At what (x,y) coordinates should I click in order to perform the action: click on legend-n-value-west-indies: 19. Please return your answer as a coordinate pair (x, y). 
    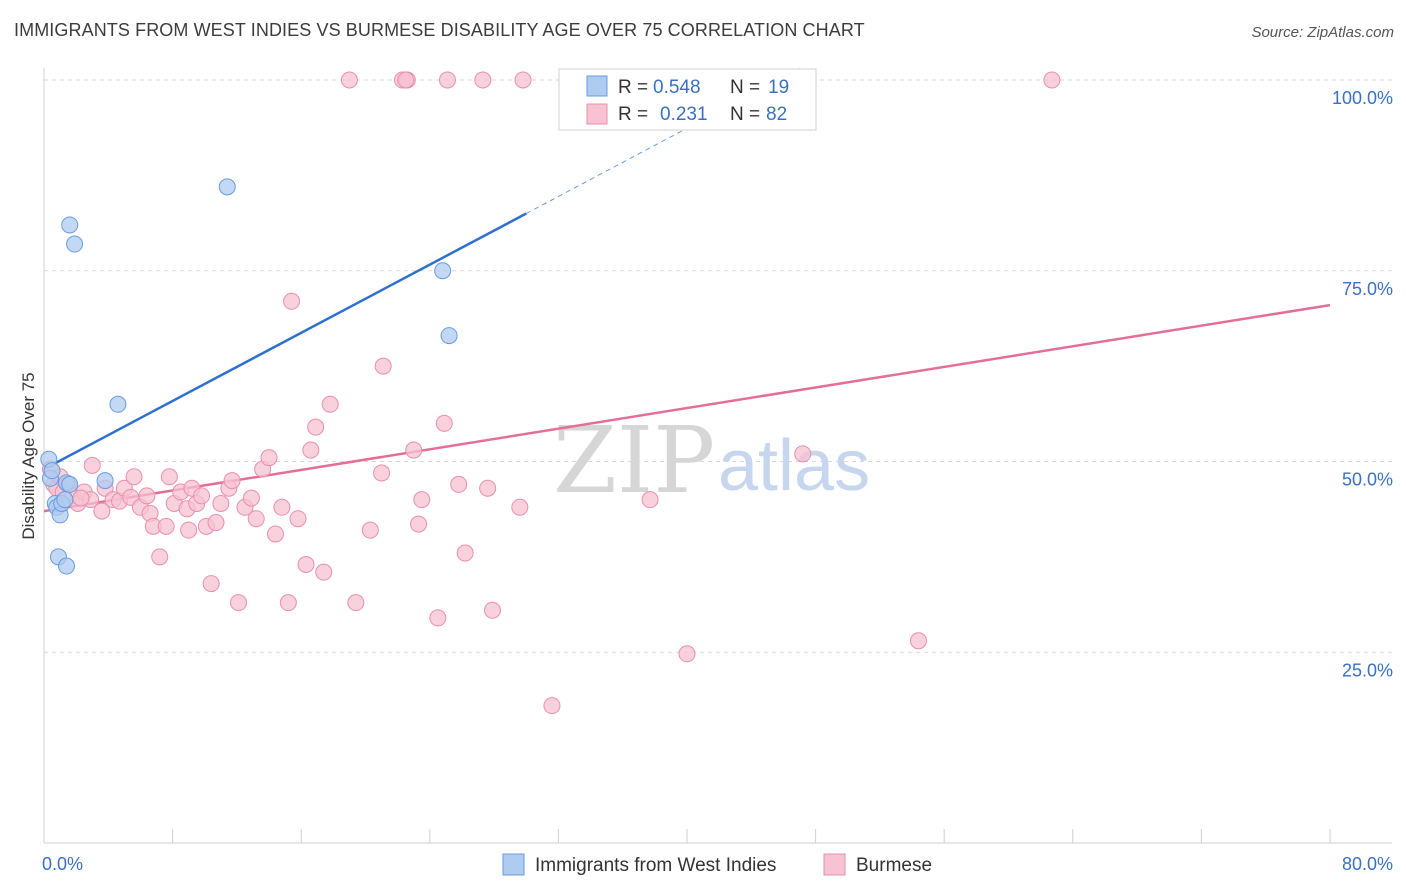
    Looking at the image, I should click on (778, 87).